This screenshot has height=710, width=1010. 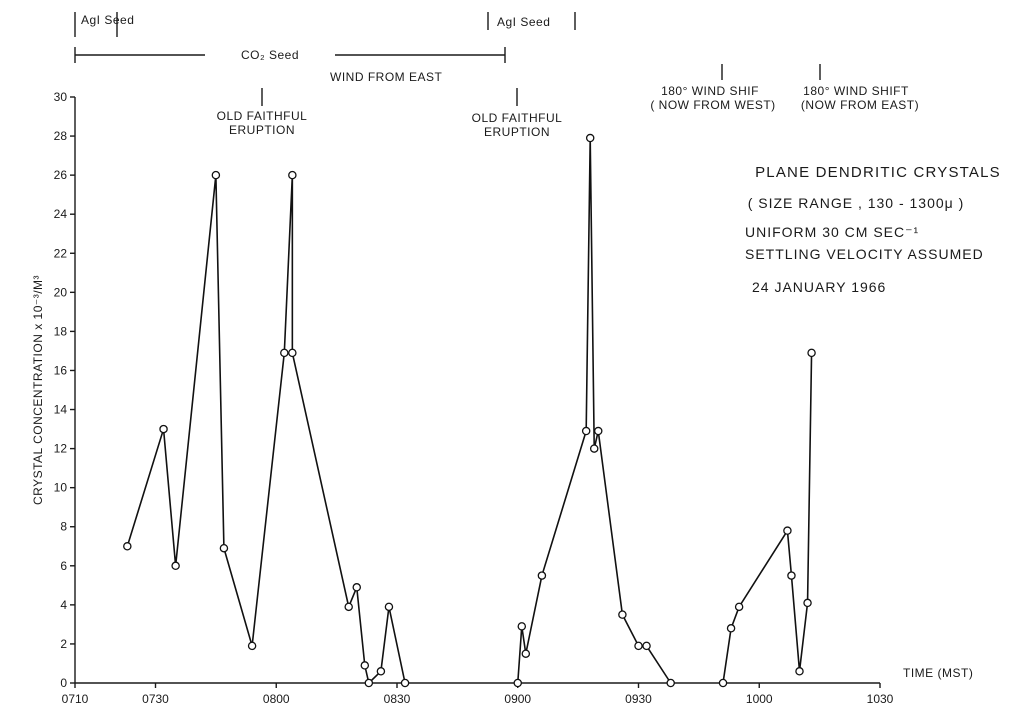 What do you see at coordinates (61, 370) in the screenshot?
I see `y-tick-label: 16` at bounding box center [61, 370].